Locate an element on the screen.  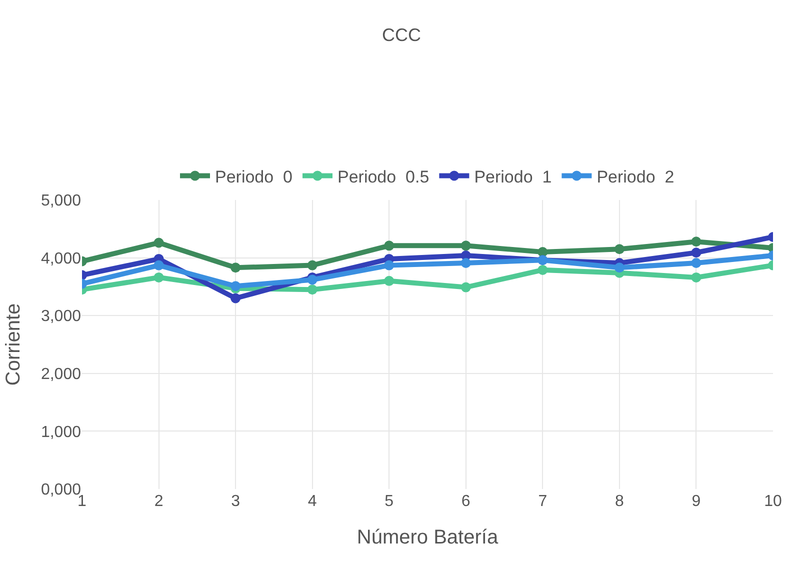
x-tick-label: 8 is located at coordinates (619, 501).